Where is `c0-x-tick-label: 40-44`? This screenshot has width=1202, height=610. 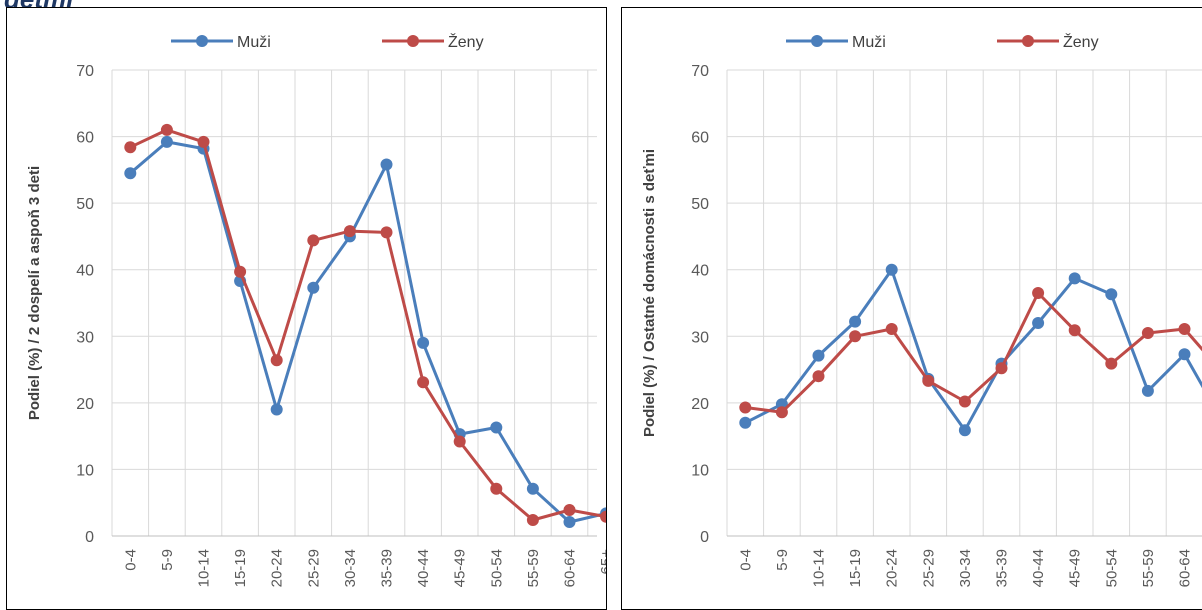 c0-x-tick-label: 40-44 is located at coordinates (423, 568).